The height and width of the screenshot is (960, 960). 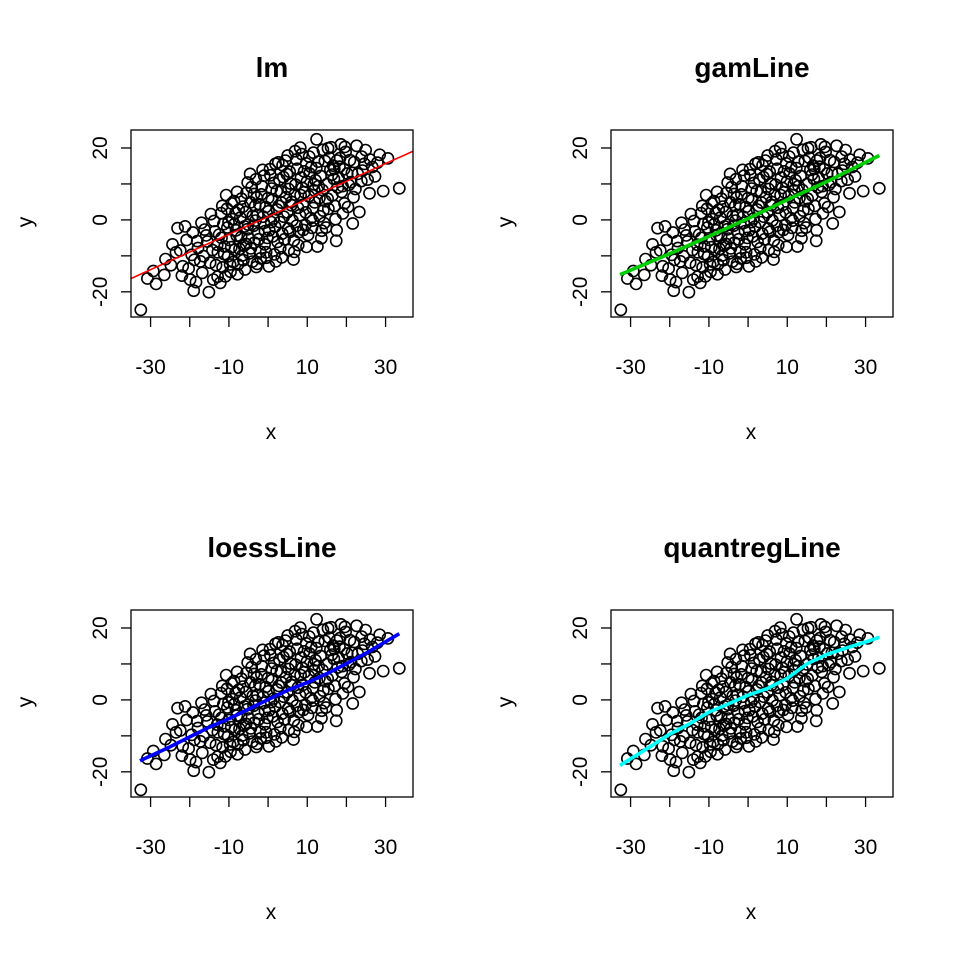 What do you see at coordinates (25, 221) in the screenshot?
I see `y-axis-label: y` at bounding box center [25, 221].